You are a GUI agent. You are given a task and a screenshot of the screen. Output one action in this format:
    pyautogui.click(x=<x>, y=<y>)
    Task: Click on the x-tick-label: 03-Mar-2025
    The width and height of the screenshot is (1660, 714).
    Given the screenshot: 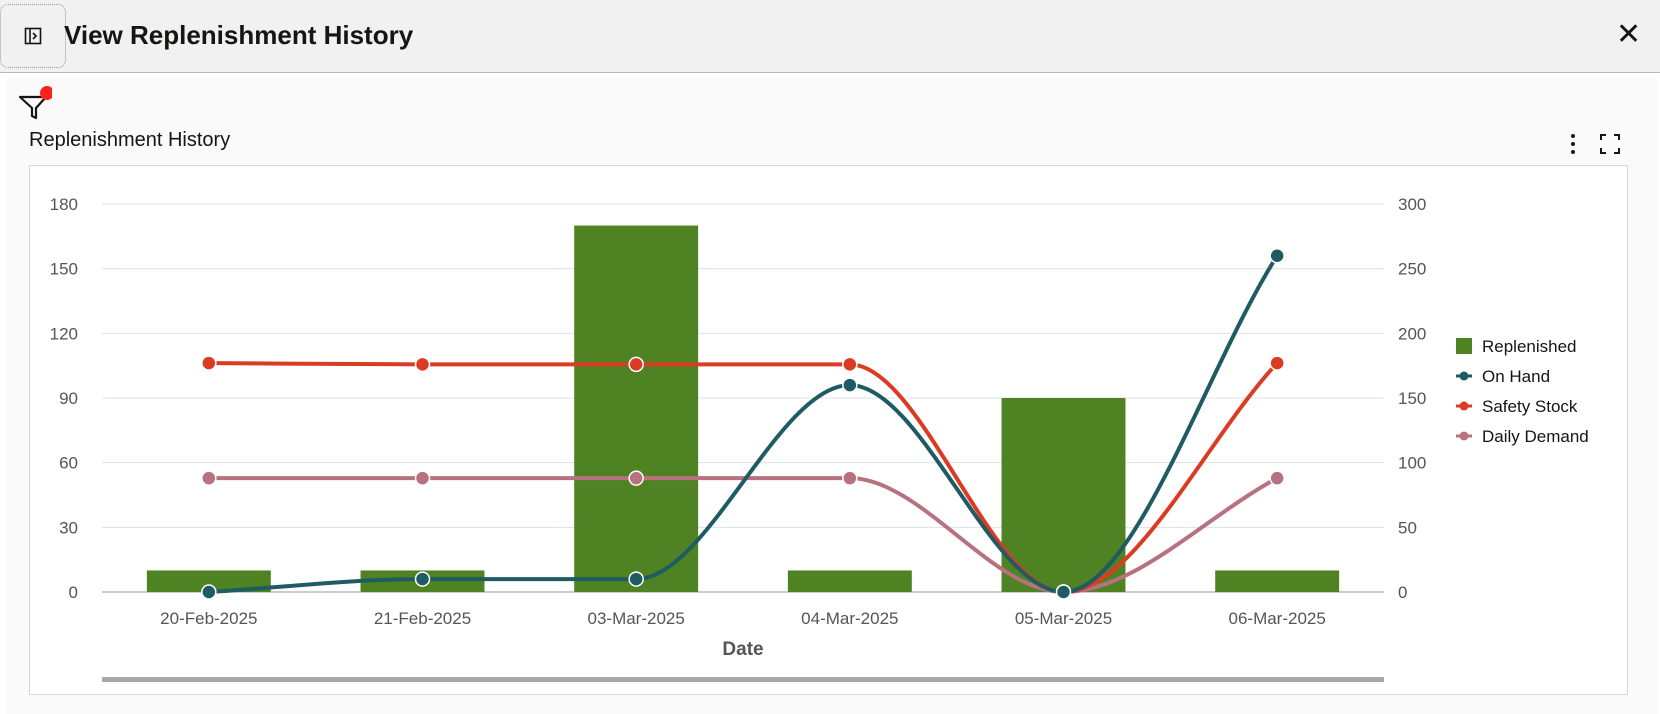 What is the action you would take?
    pyautogui.click(x=636, y=618)
    